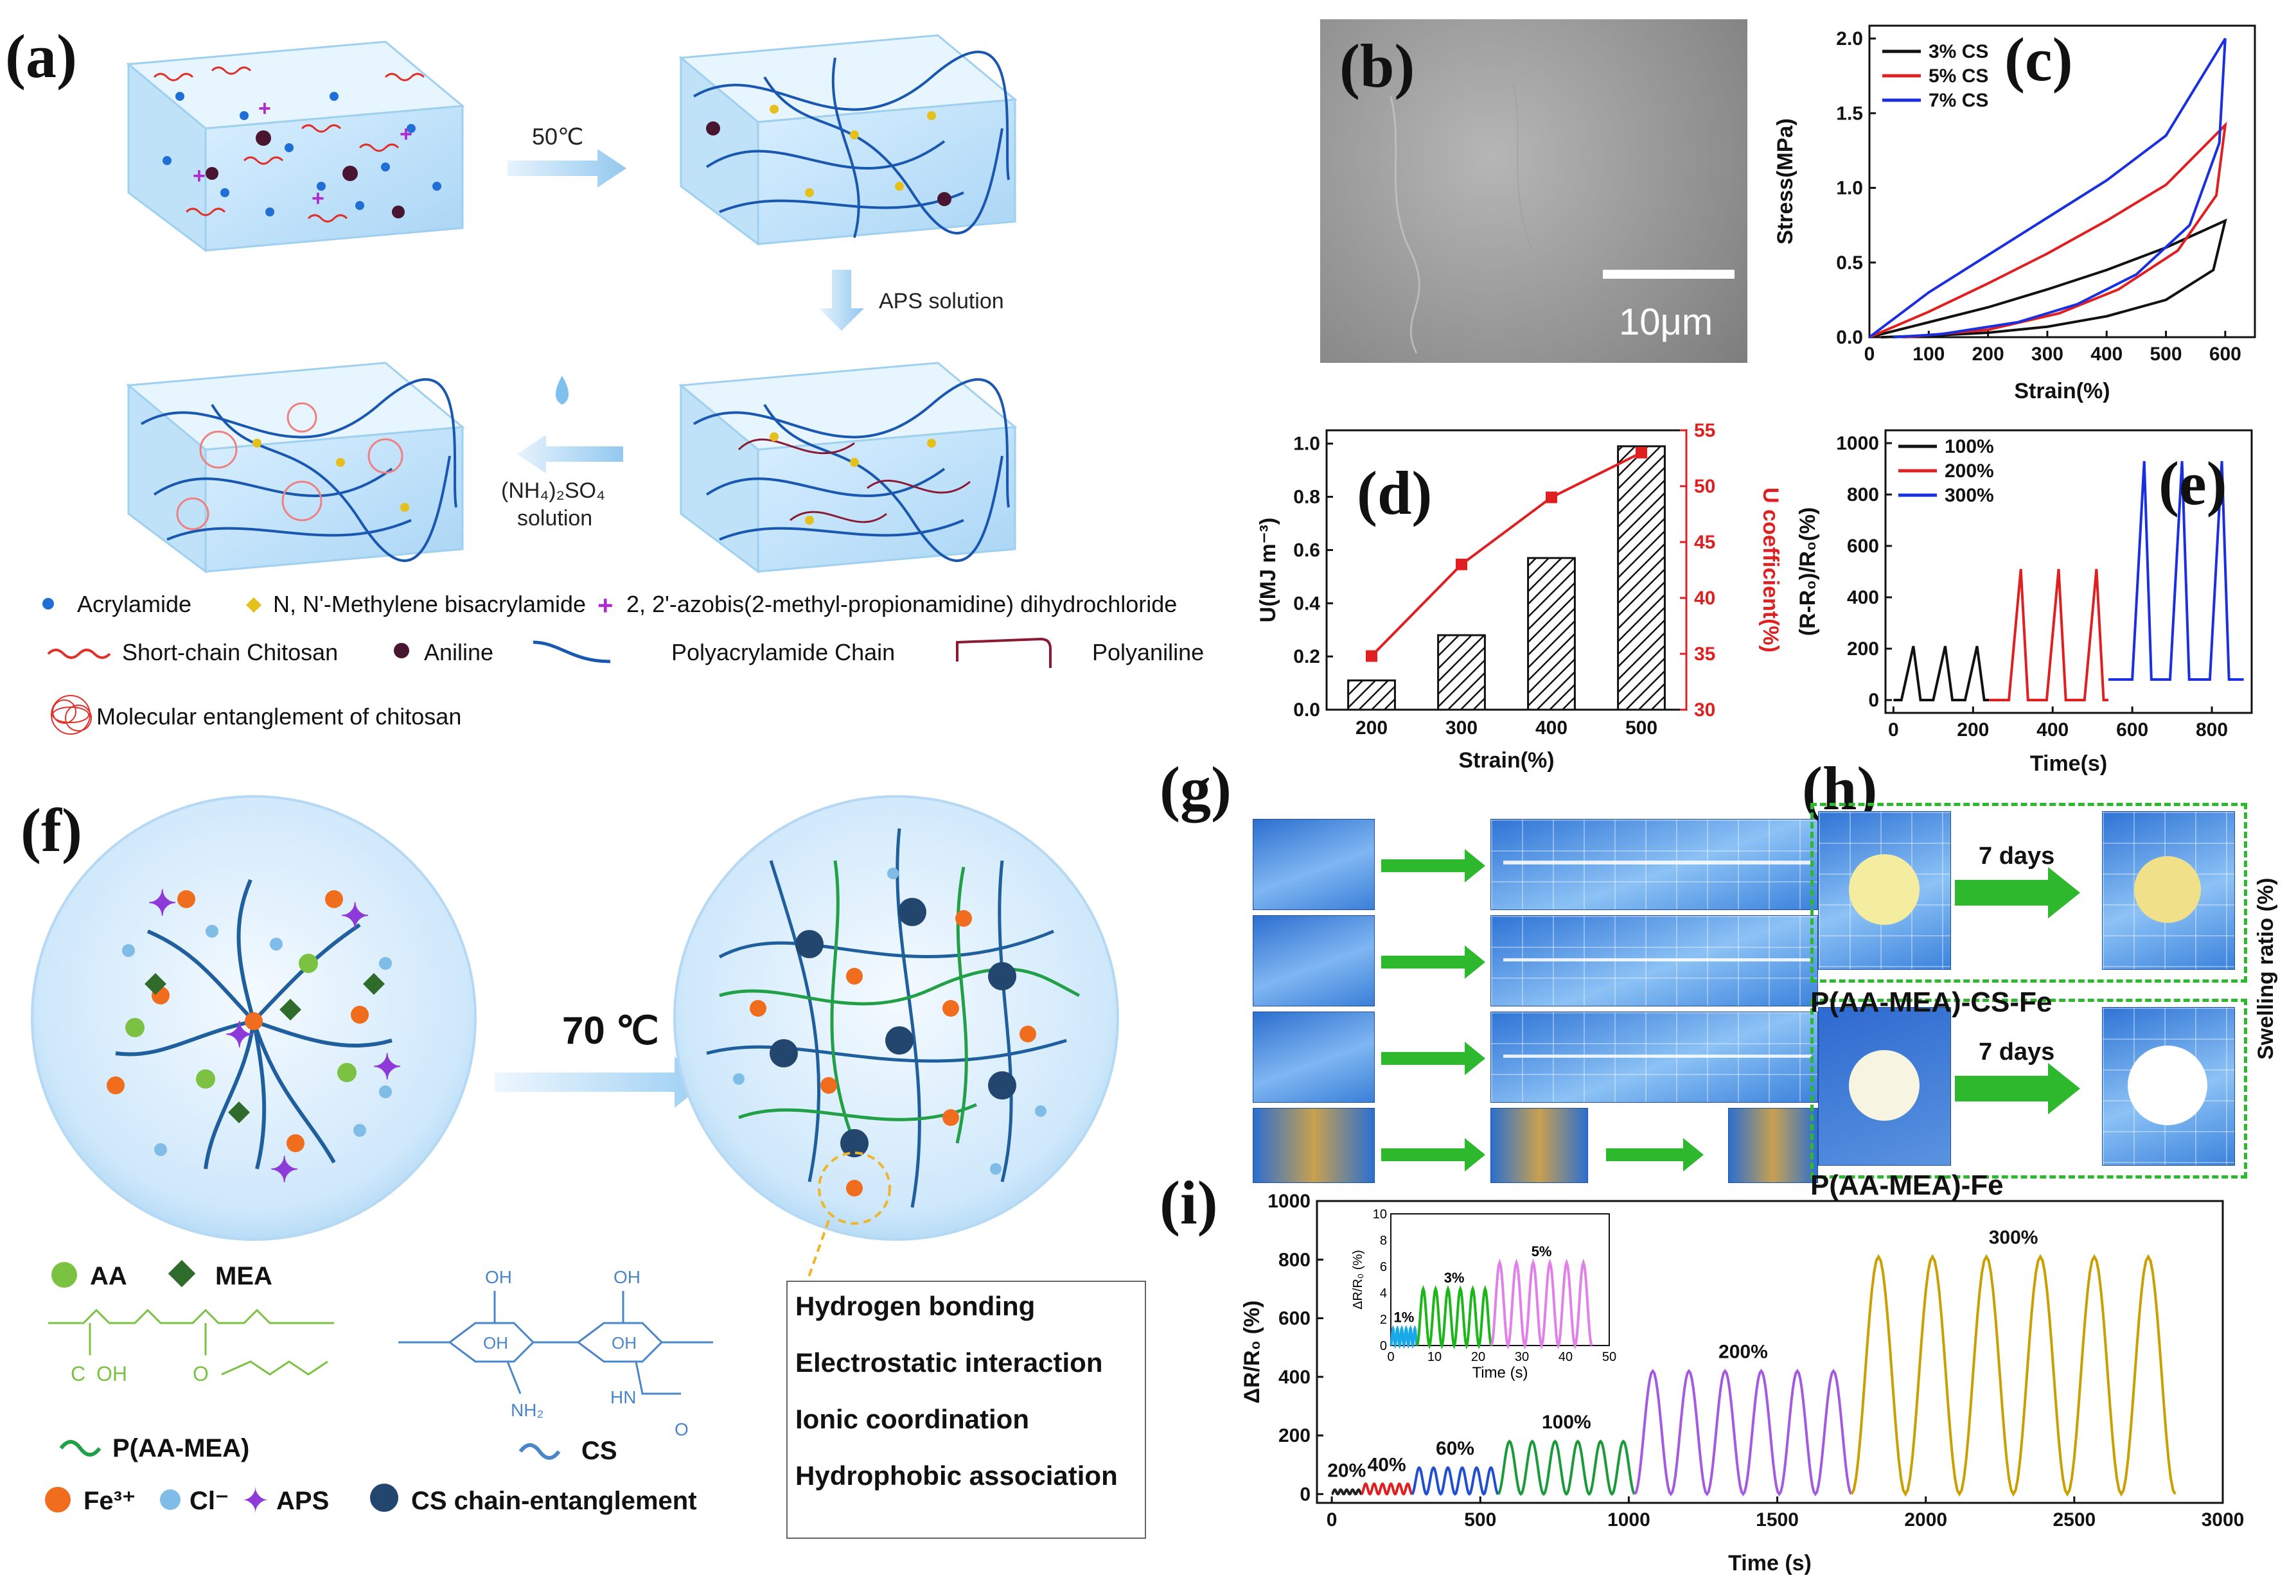 Image resolution: width=2296 pixels, height=1596 pixels. Describe the element at coordinates (1808, 571) in the screenshot. I see `chart-e-ylabel: (R-R₀)/R₀(%)` at that location.